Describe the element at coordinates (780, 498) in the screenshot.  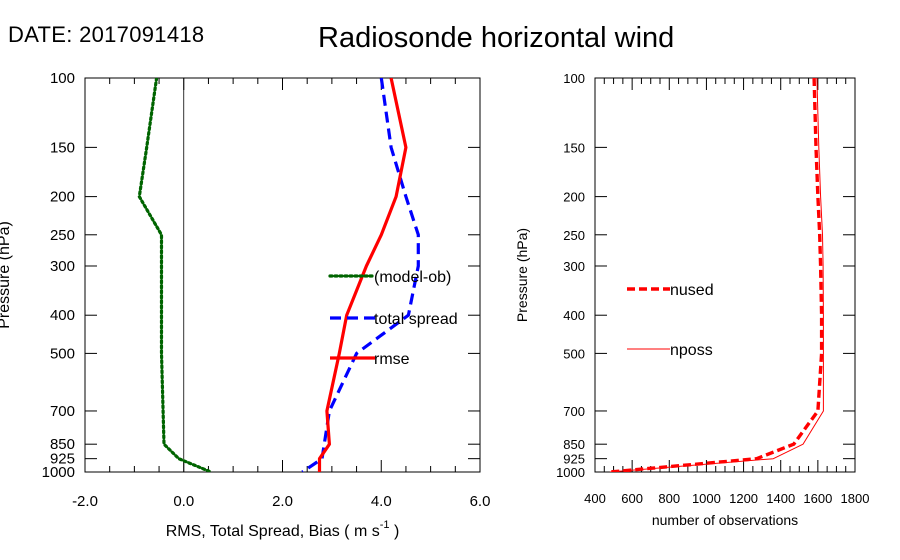
I see `x-tick-label: 1400` at that location.